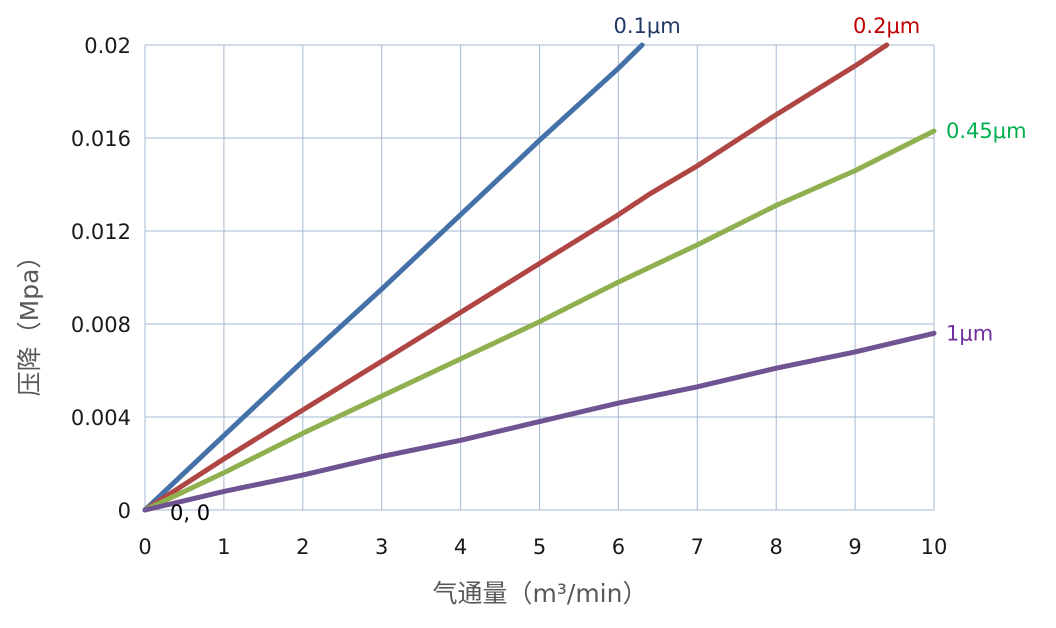 This screenshot has width=1056, height=628. Describe the element at coordinates (190, 513) in the screenshot. I see `origin-annotation: 0, 0` at that location.